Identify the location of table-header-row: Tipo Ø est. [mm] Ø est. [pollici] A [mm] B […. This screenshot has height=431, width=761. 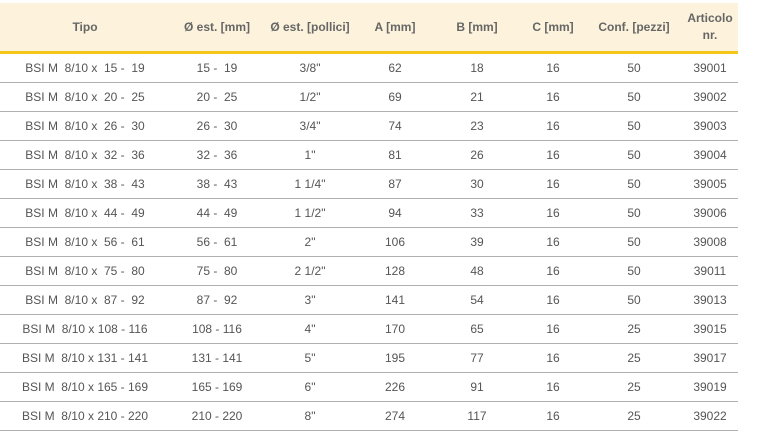
(369, 28).